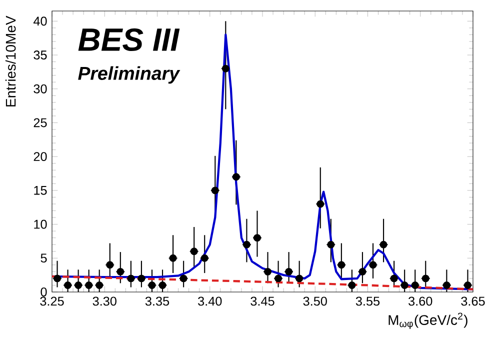  What do you see at coordinates (368, 301) in the screenshot?
I see `x-tick-label: 3.55` at bounding box center [368, 301].